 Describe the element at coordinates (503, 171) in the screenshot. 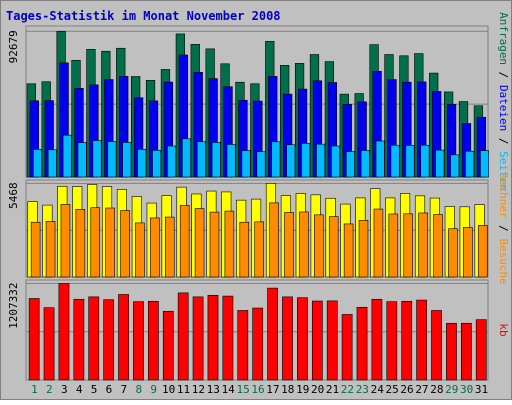

I see `legend-hits-part-4: Seiten` at that location.